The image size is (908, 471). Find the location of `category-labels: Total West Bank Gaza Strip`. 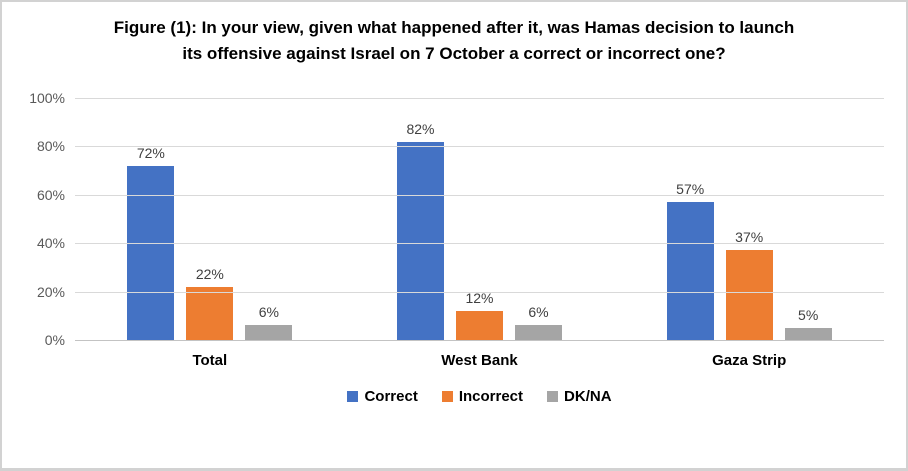

category-labels: Total West Bank Gaza Strip is located at coordinates (479, 360).